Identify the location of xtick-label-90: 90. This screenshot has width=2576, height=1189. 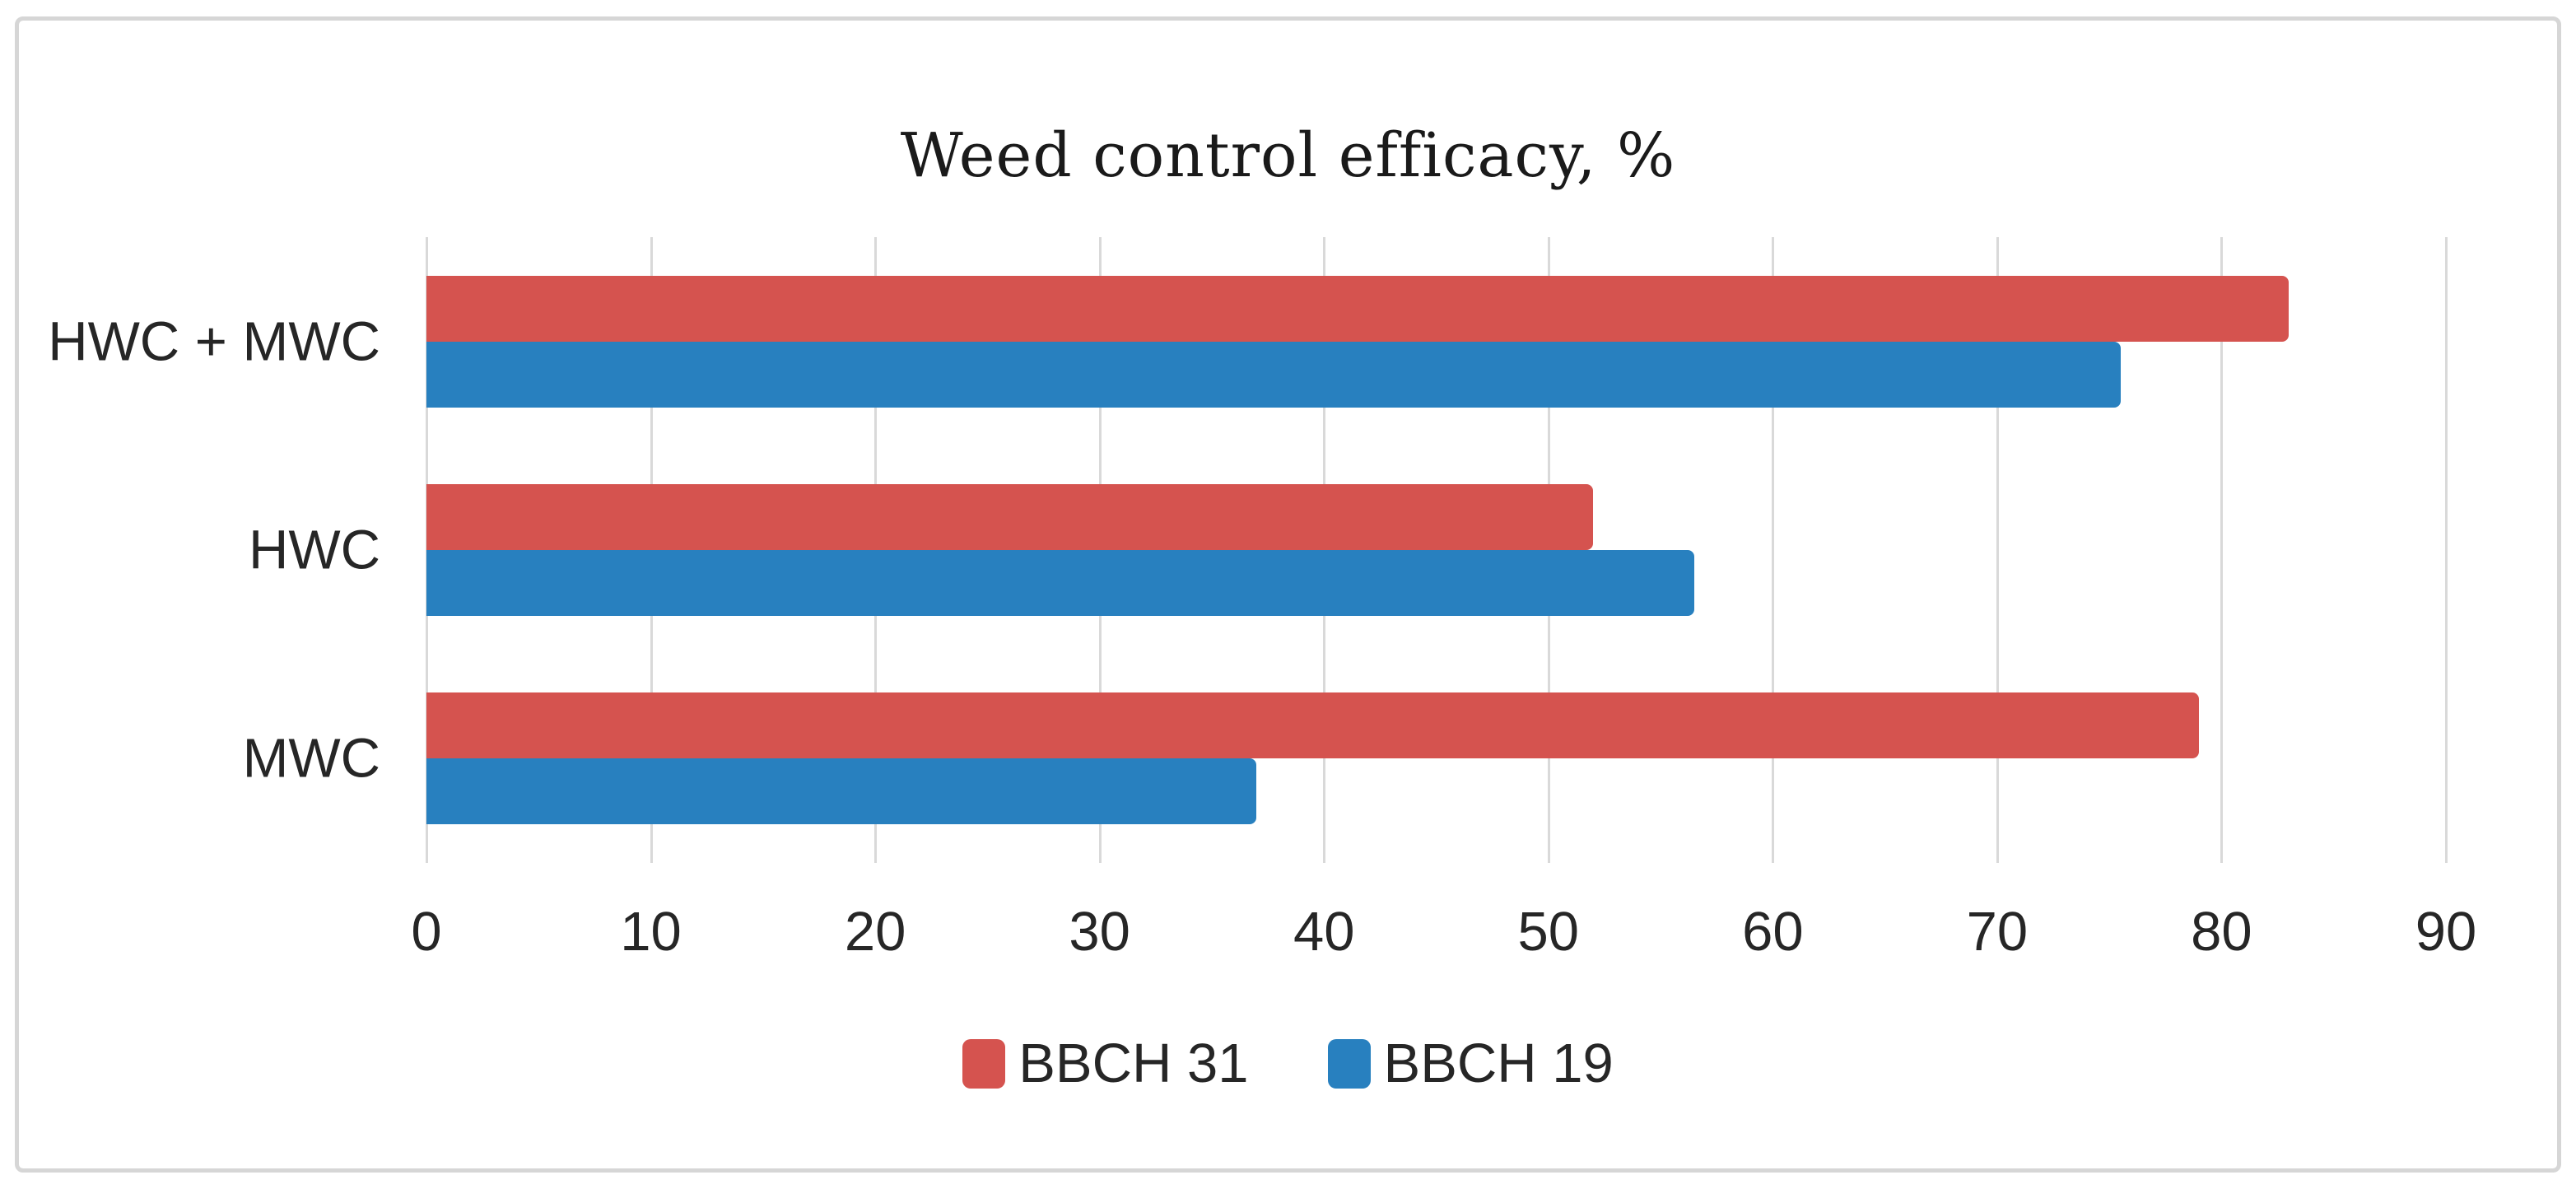
(2446, 932).